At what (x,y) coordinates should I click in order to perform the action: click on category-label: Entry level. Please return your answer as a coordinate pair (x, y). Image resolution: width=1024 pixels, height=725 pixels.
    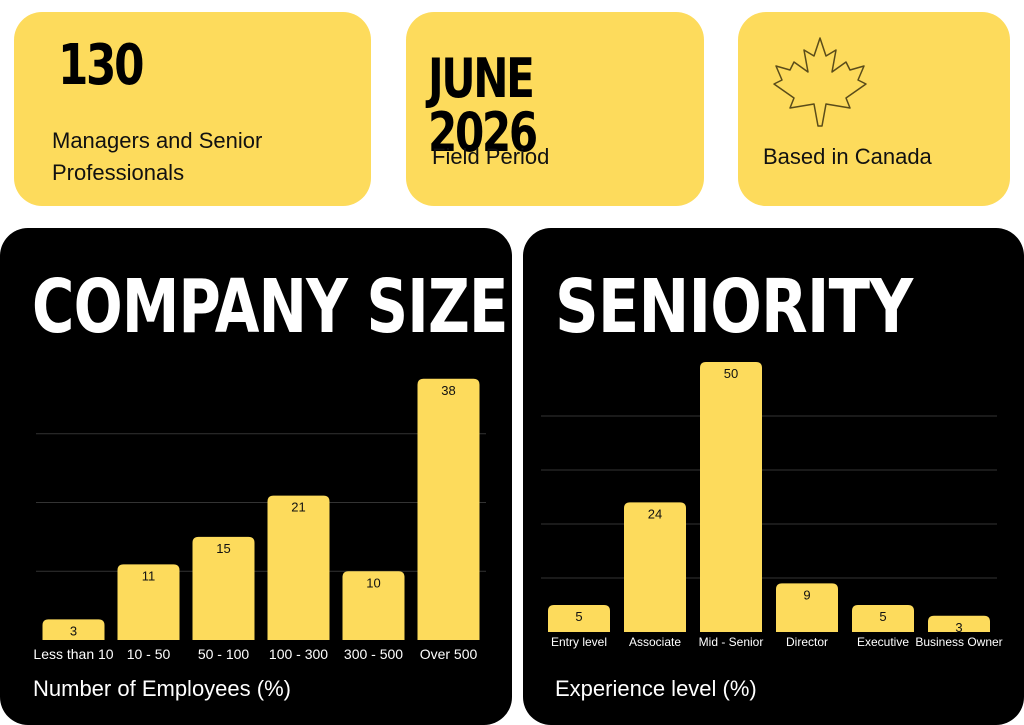
    Looking at the image, I should click on (579, 642).